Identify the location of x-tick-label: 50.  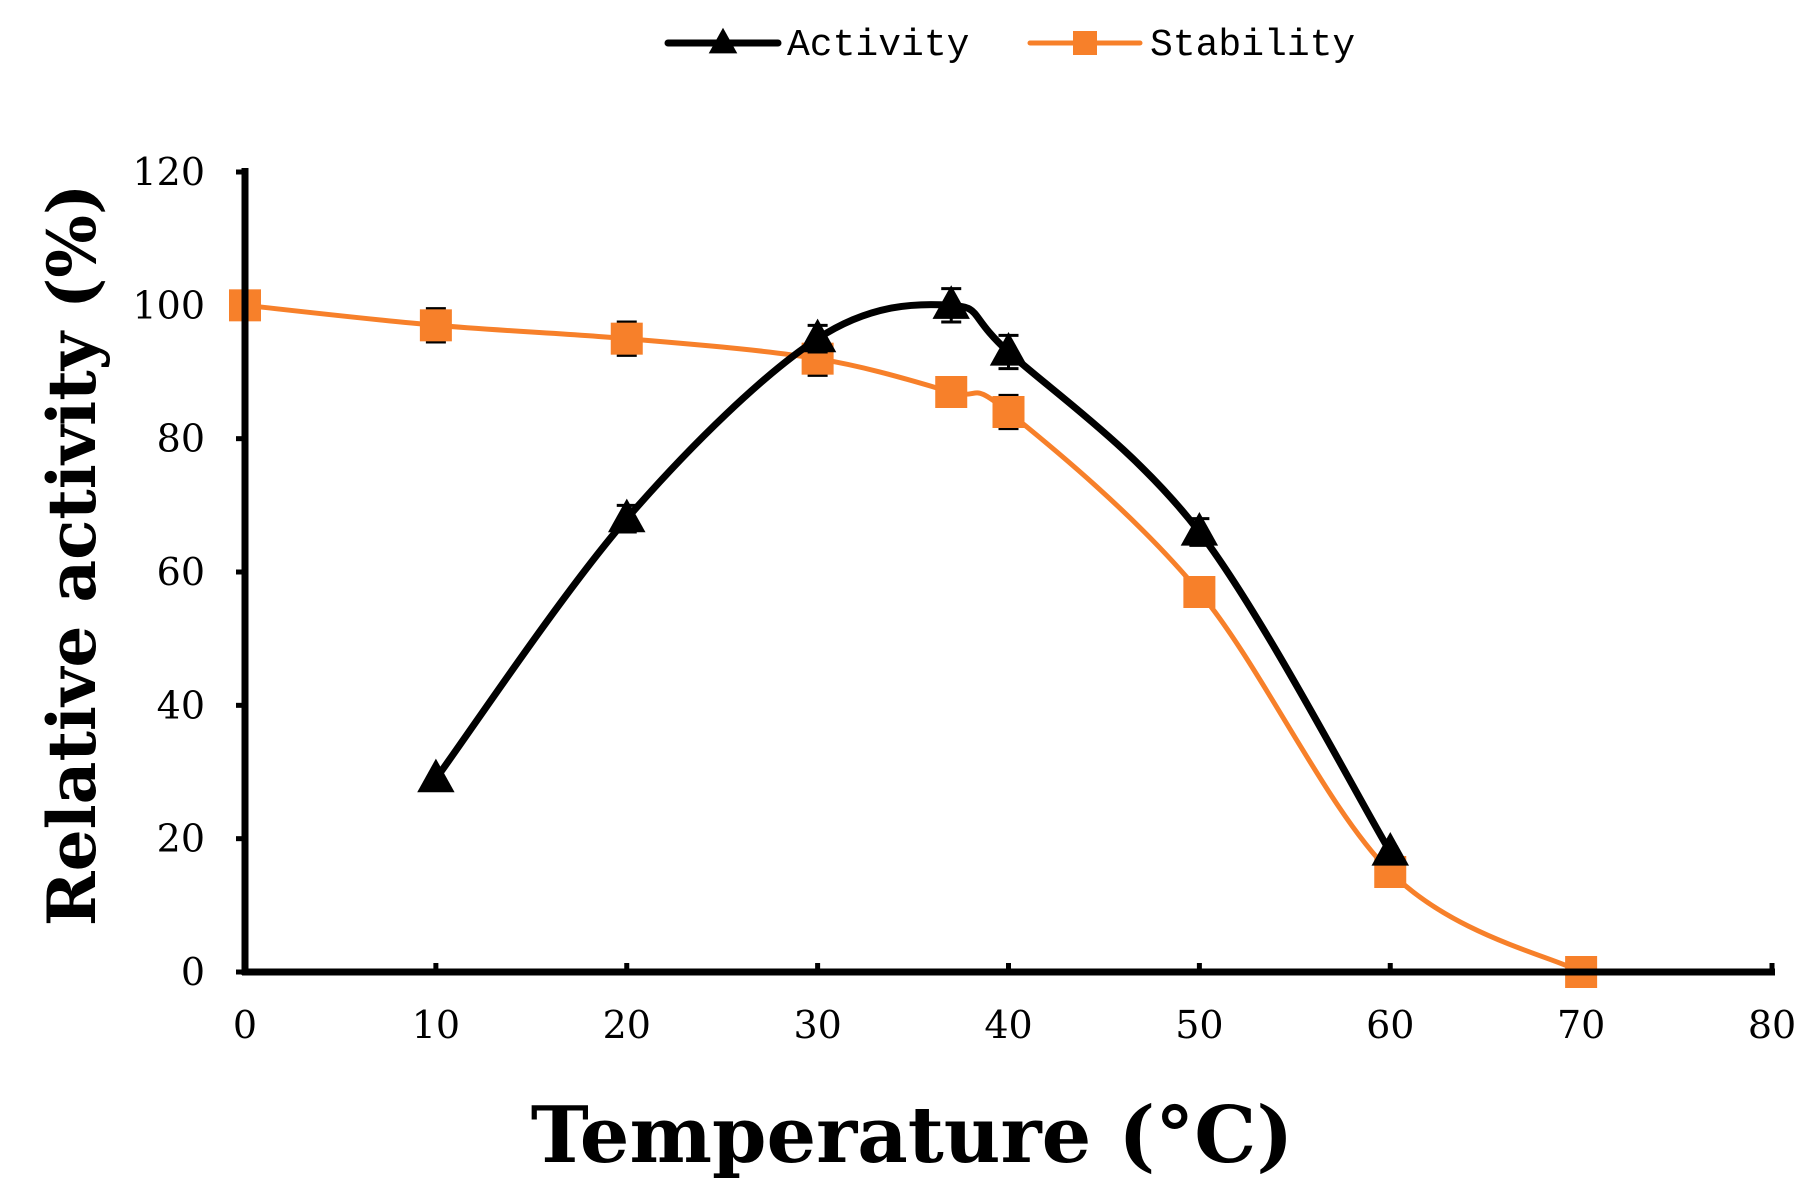
(1199, 1025).